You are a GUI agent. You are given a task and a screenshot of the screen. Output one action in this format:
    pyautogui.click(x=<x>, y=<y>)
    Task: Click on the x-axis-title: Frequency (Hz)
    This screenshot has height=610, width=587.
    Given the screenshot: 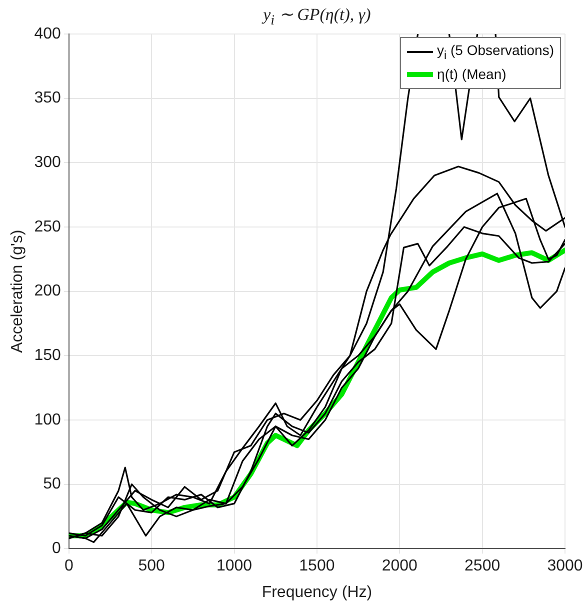 What is the action you would take?
    pyautogui.click(x=317, y=592)
    